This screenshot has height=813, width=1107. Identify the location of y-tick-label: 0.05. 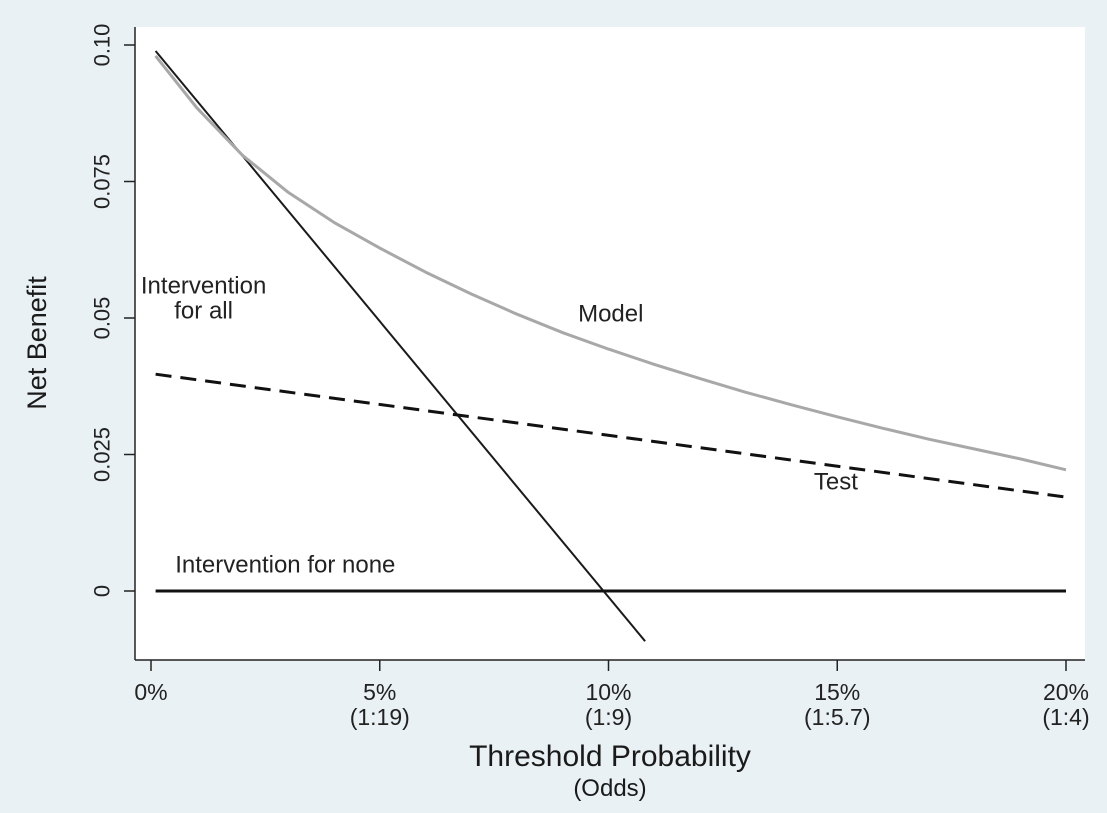
(102, 318).